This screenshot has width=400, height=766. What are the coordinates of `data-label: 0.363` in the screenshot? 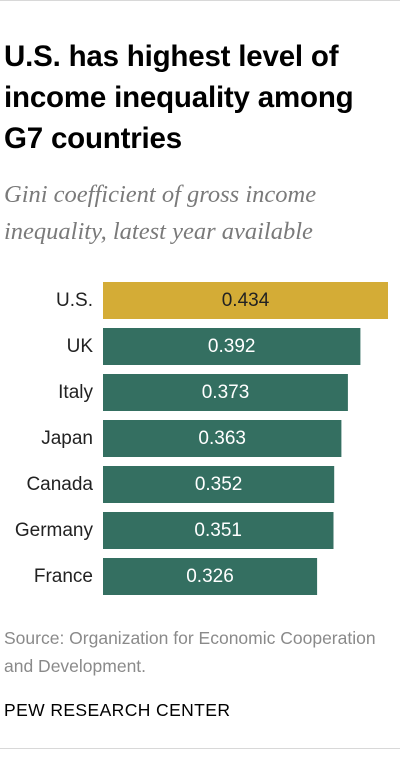 It's located at (222, 438).